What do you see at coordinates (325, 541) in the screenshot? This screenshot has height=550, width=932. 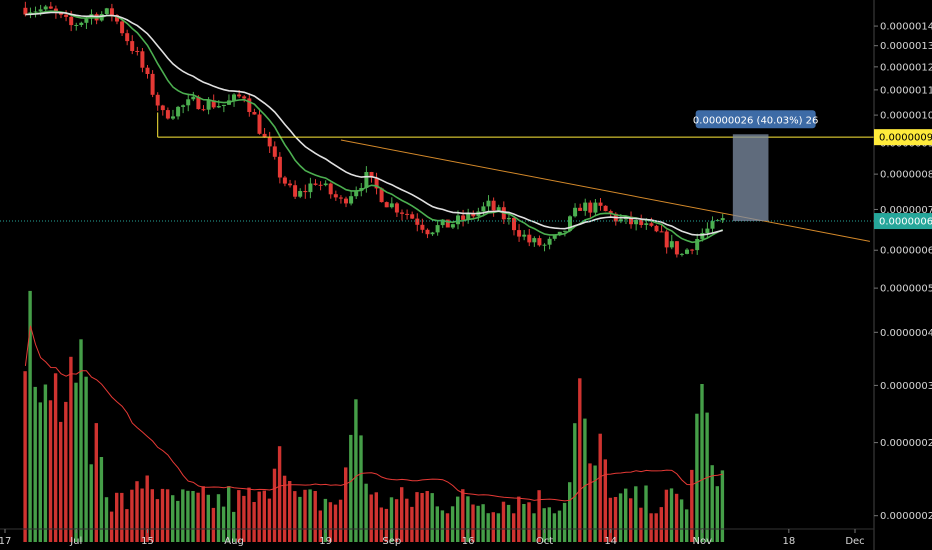 I see `x-tick-label: 19` at bounding box center [325, 541].